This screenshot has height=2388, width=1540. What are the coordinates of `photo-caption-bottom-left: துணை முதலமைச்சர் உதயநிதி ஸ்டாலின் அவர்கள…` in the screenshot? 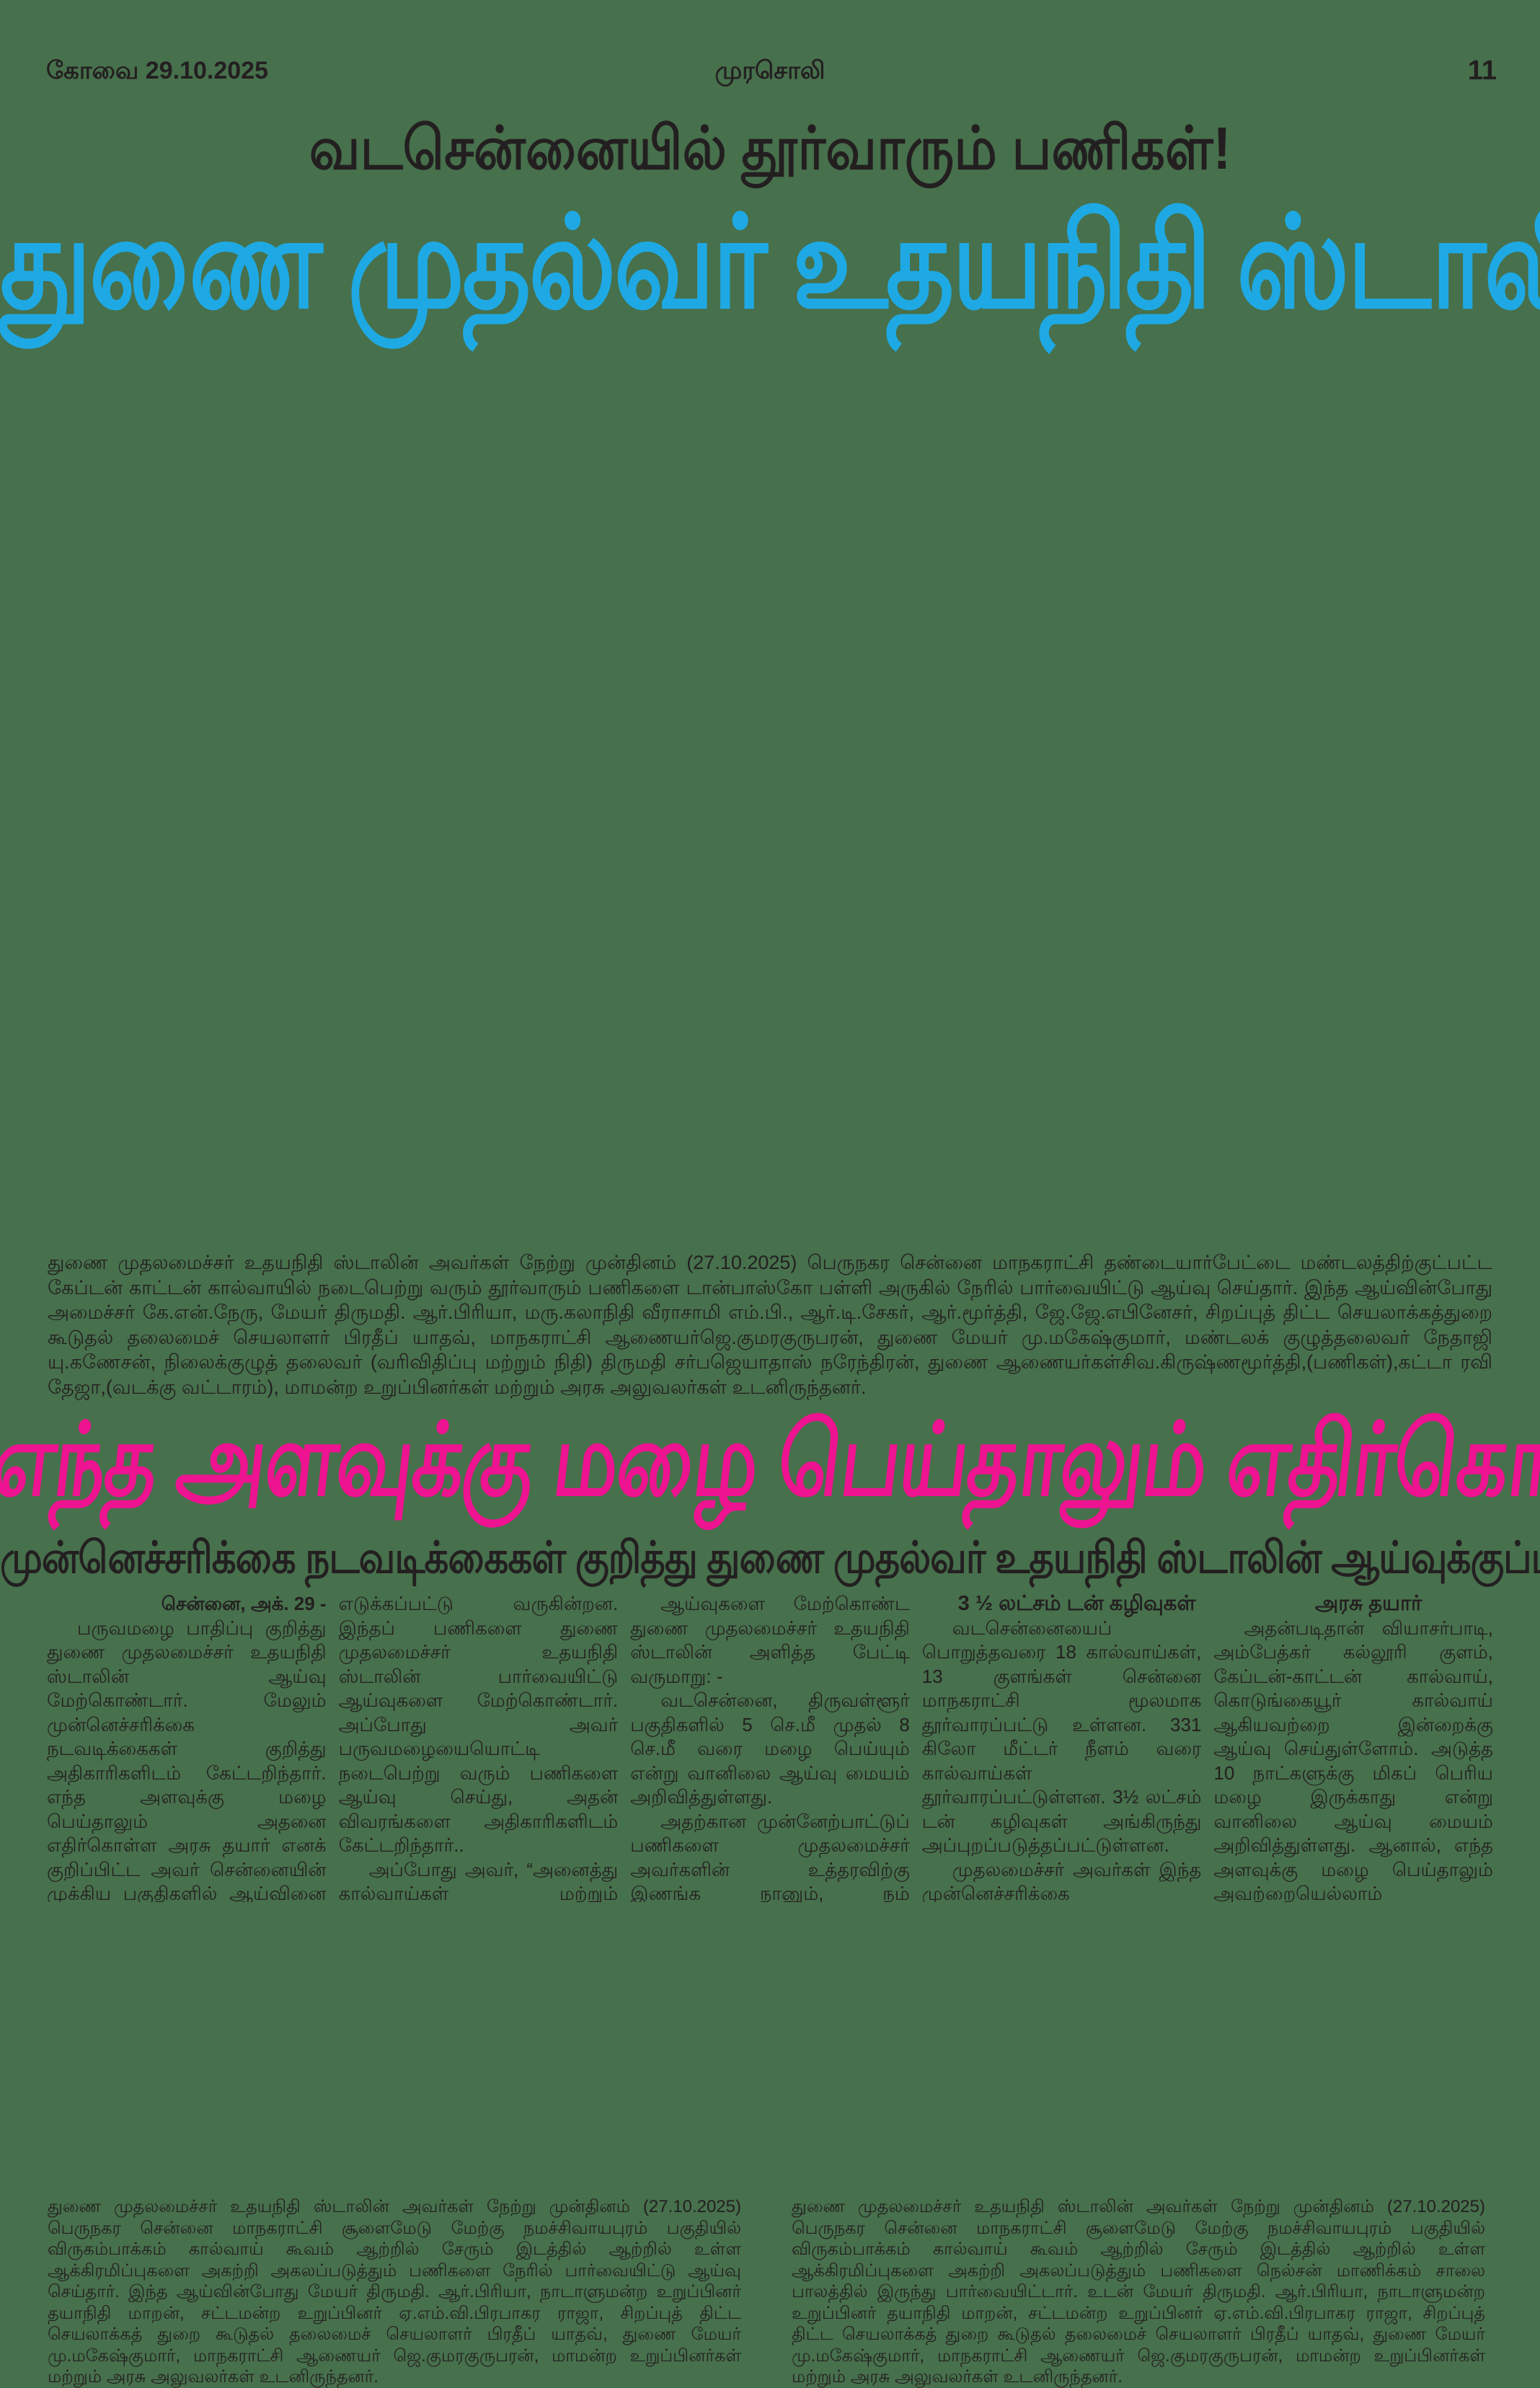 It's located at (394, 2292).